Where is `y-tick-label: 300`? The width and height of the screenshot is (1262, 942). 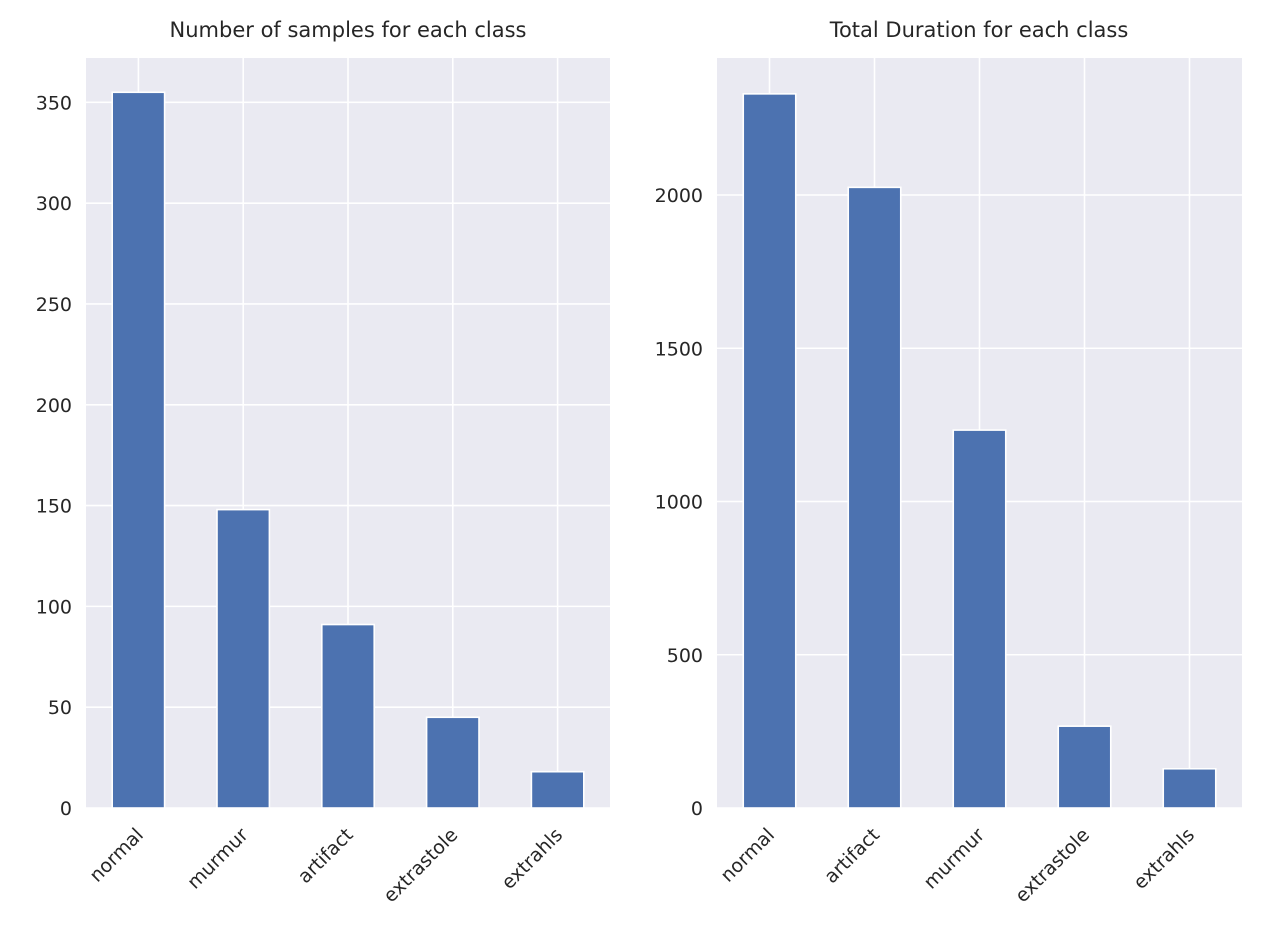 y-tick-label: 300 is located at coordinates (54, 204).